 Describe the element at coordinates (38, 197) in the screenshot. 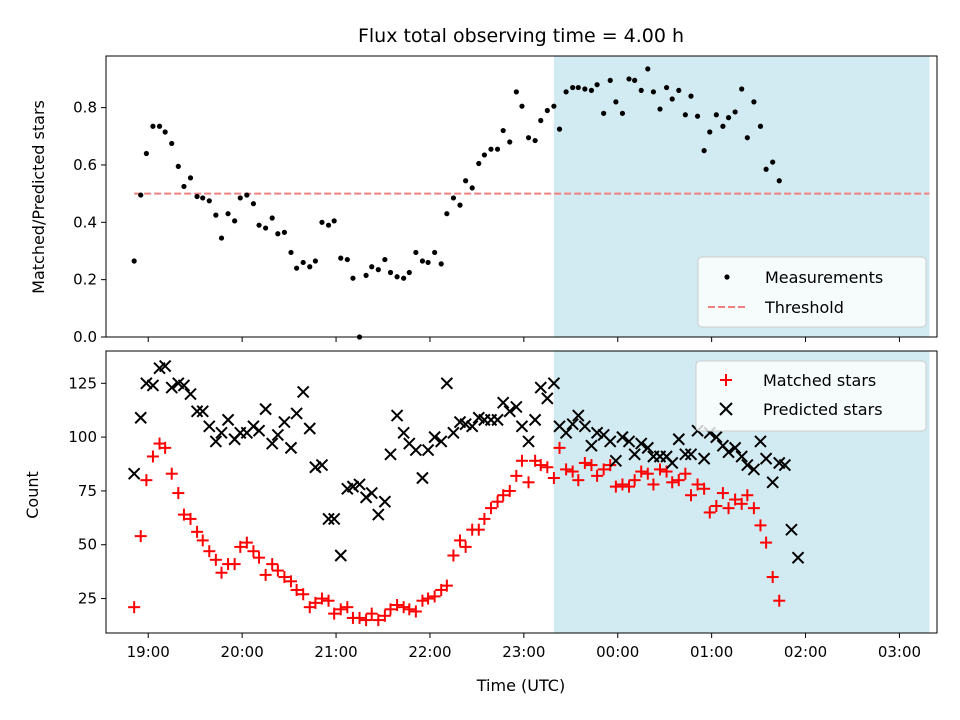

I see `top-y-axis-label: Matched/Predicted stars` at that location.